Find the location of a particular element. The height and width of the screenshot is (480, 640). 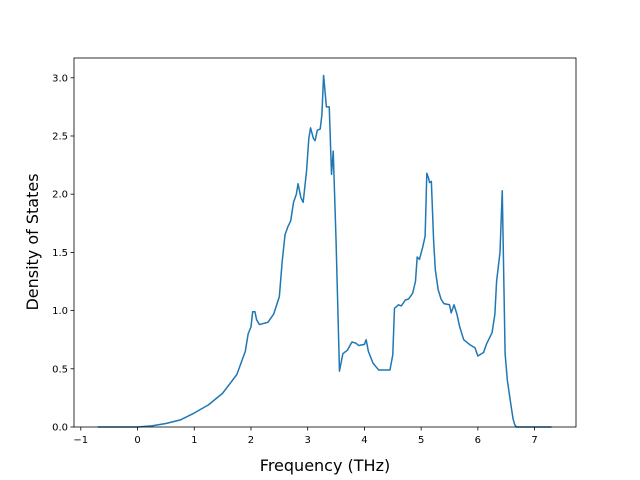

x-tick-label: 0 is located at coordinates (137, 440).